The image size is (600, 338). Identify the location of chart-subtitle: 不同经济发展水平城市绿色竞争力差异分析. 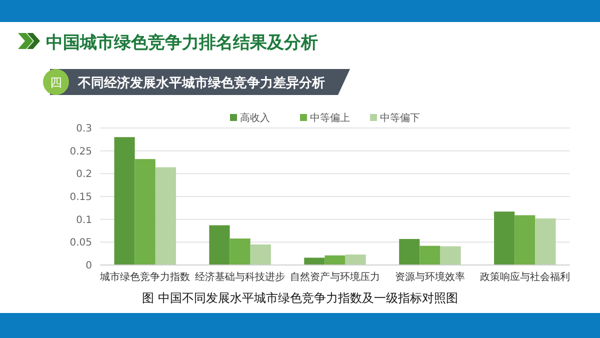
(201, 83).